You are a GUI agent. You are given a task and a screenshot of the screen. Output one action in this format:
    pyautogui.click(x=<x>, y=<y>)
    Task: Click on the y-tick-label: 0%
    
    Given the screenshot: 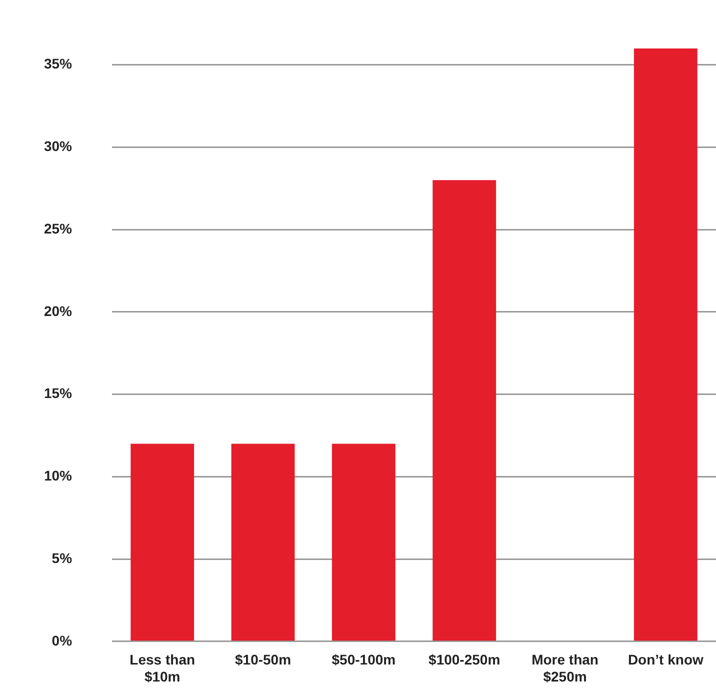 What is the action you would take?
    pyautogui.click(x=62, y=640)
    